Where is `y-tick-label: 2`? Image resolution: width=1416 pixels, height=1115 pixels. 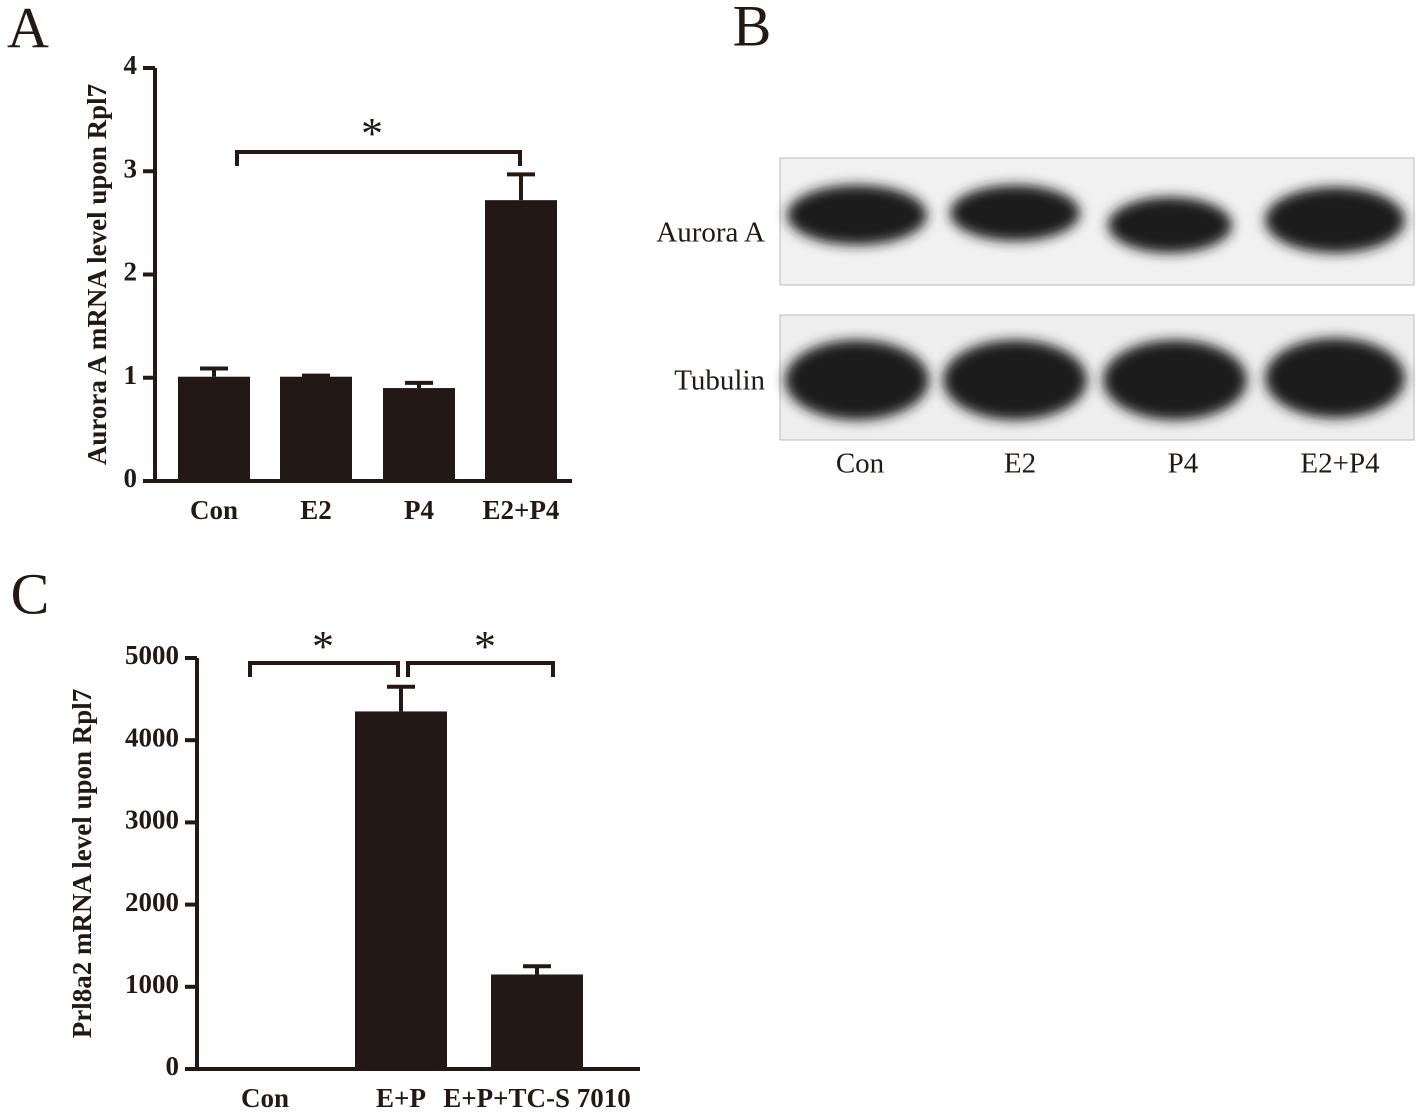 y-tick-label: 2 is located at coordinates (131, 272).